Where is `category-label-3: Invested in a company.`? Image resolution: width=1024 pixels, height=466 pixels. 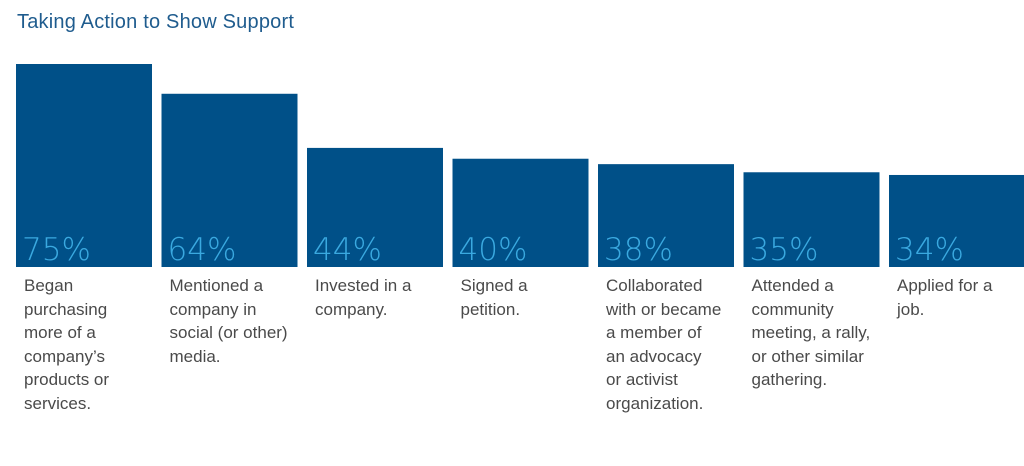 category-label-3: Invested in a company. is located at coordinates (377, 297).